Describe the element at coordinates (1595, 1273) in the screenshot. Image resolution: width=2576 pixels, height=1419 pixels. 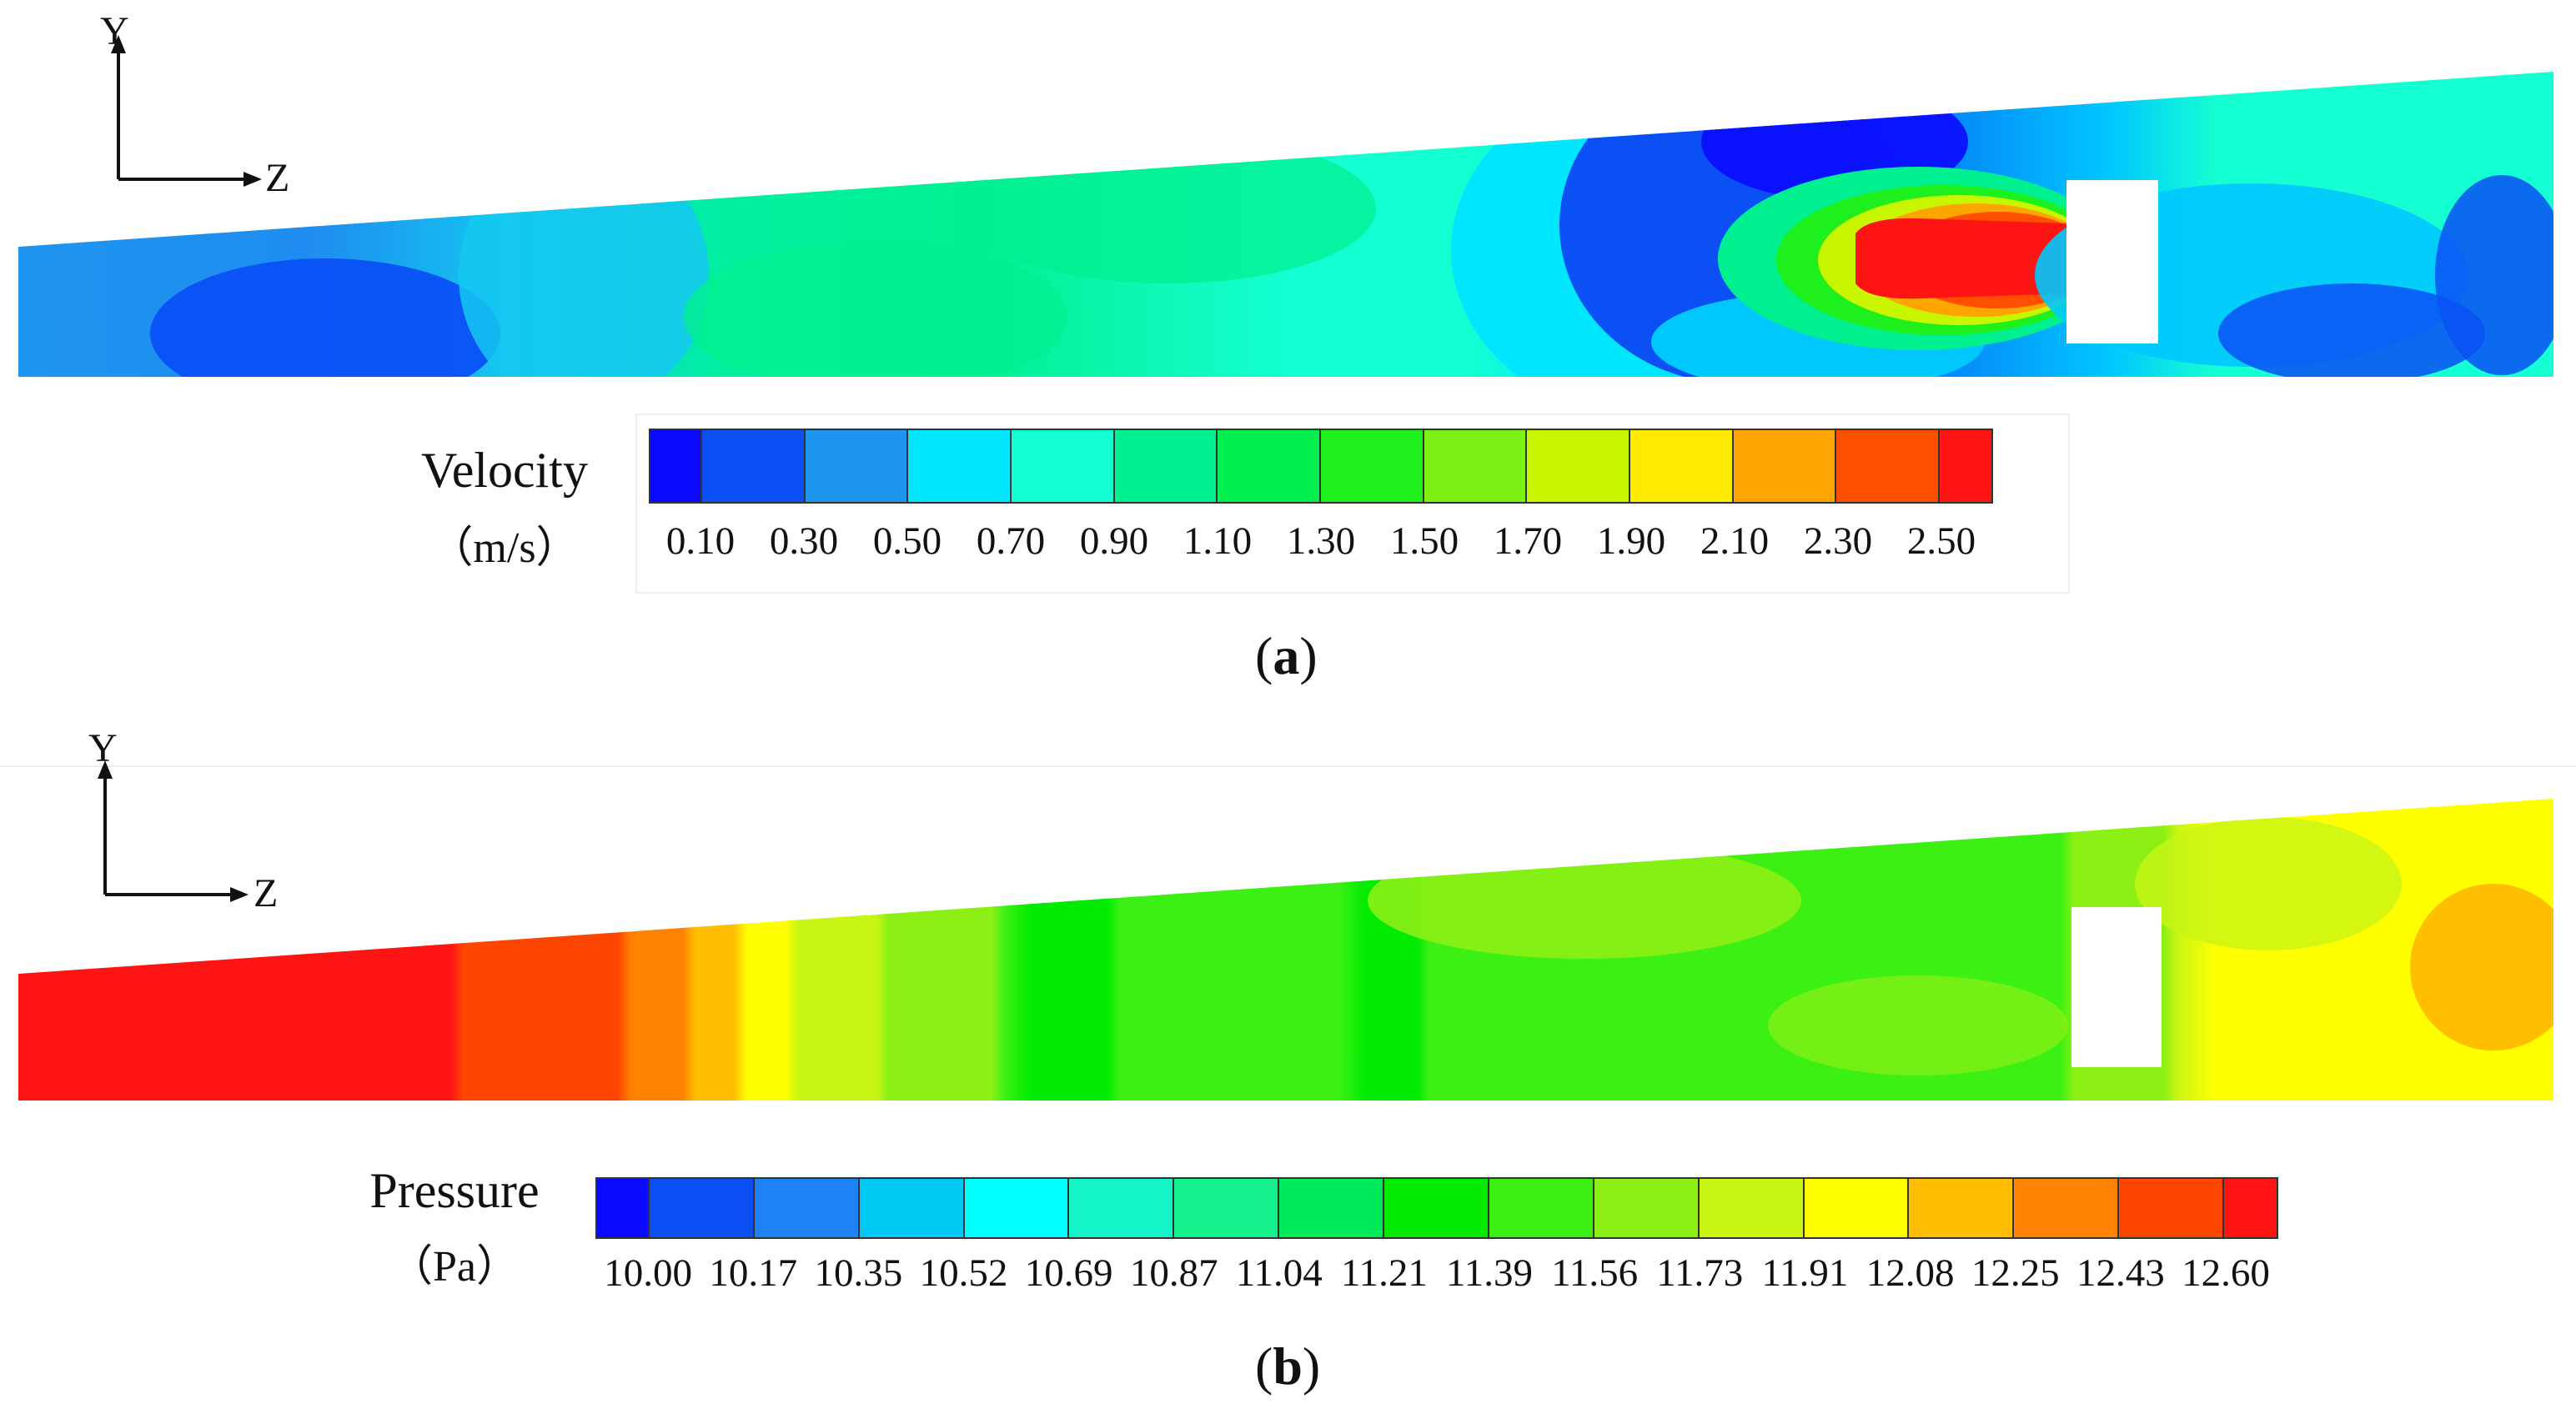
I see `colorbar-tick-label: 11.56` at that location.